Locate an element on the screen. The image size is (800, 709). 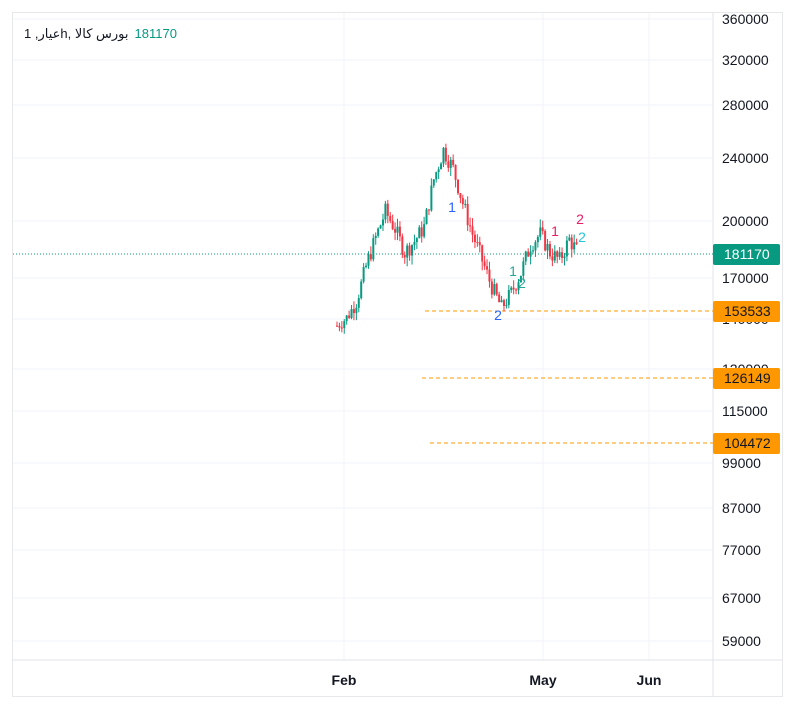
y-tick-label: 200000 is located at coordinates (745, 221).